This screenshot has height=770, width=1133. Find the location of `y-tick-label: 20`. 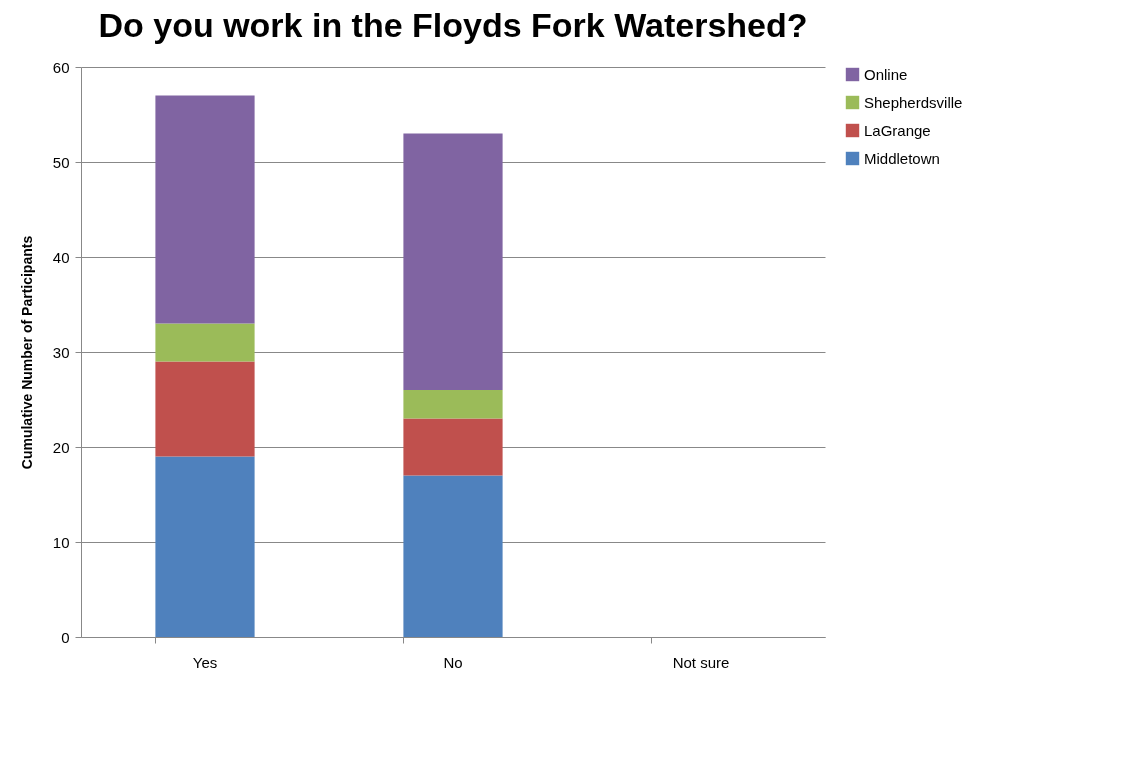

y-tick-label: 20 is located at coordinates (61, 447).